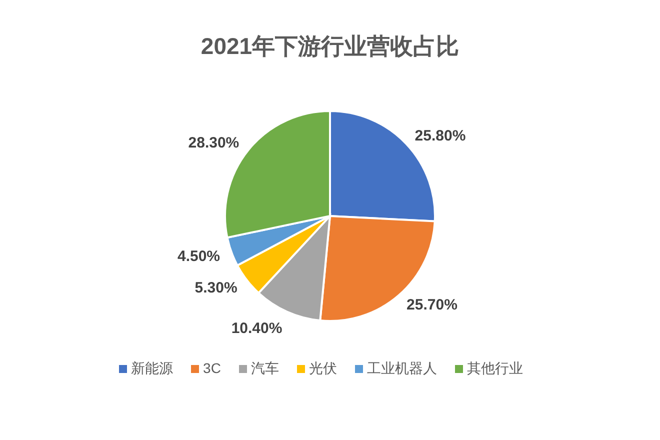  I want to click on legend-label: 汽车, so click(264, 368).